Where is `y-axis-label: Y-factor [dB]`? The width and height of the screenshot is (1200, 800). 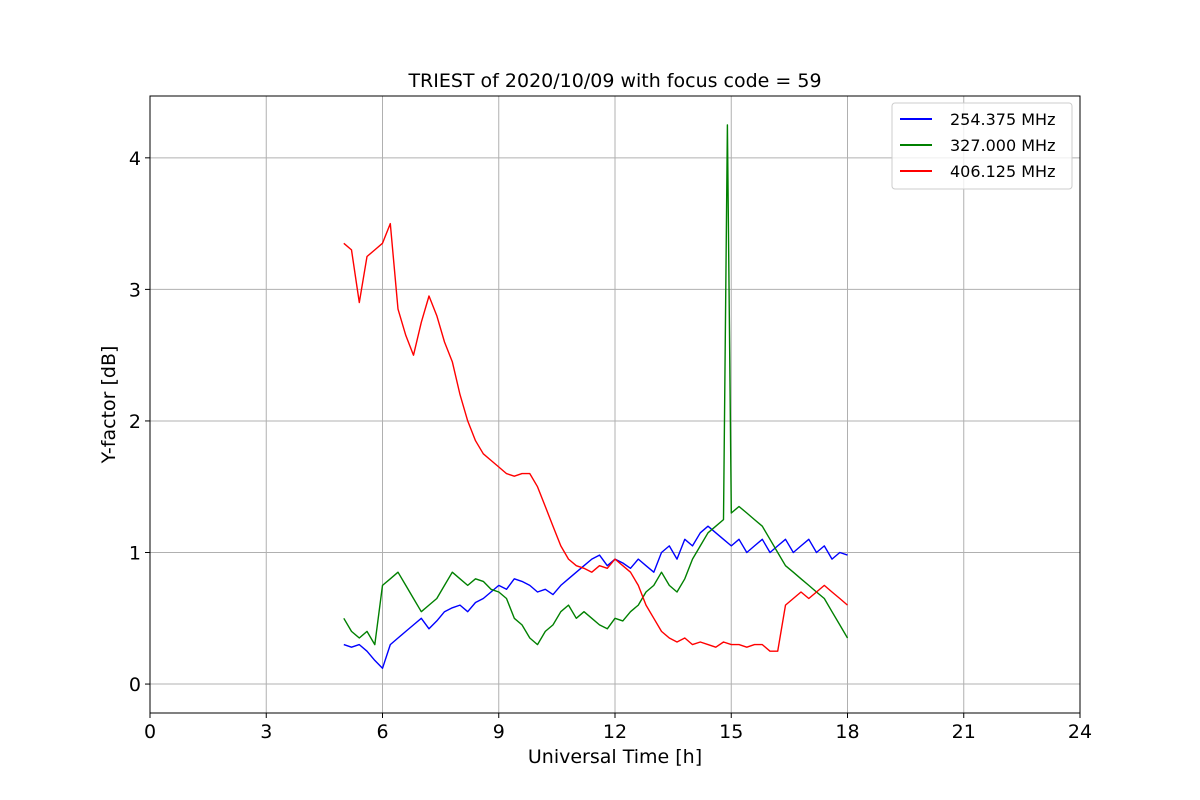
y-axis-label: Y-factor [dB] is located at coordinates (109, 405).